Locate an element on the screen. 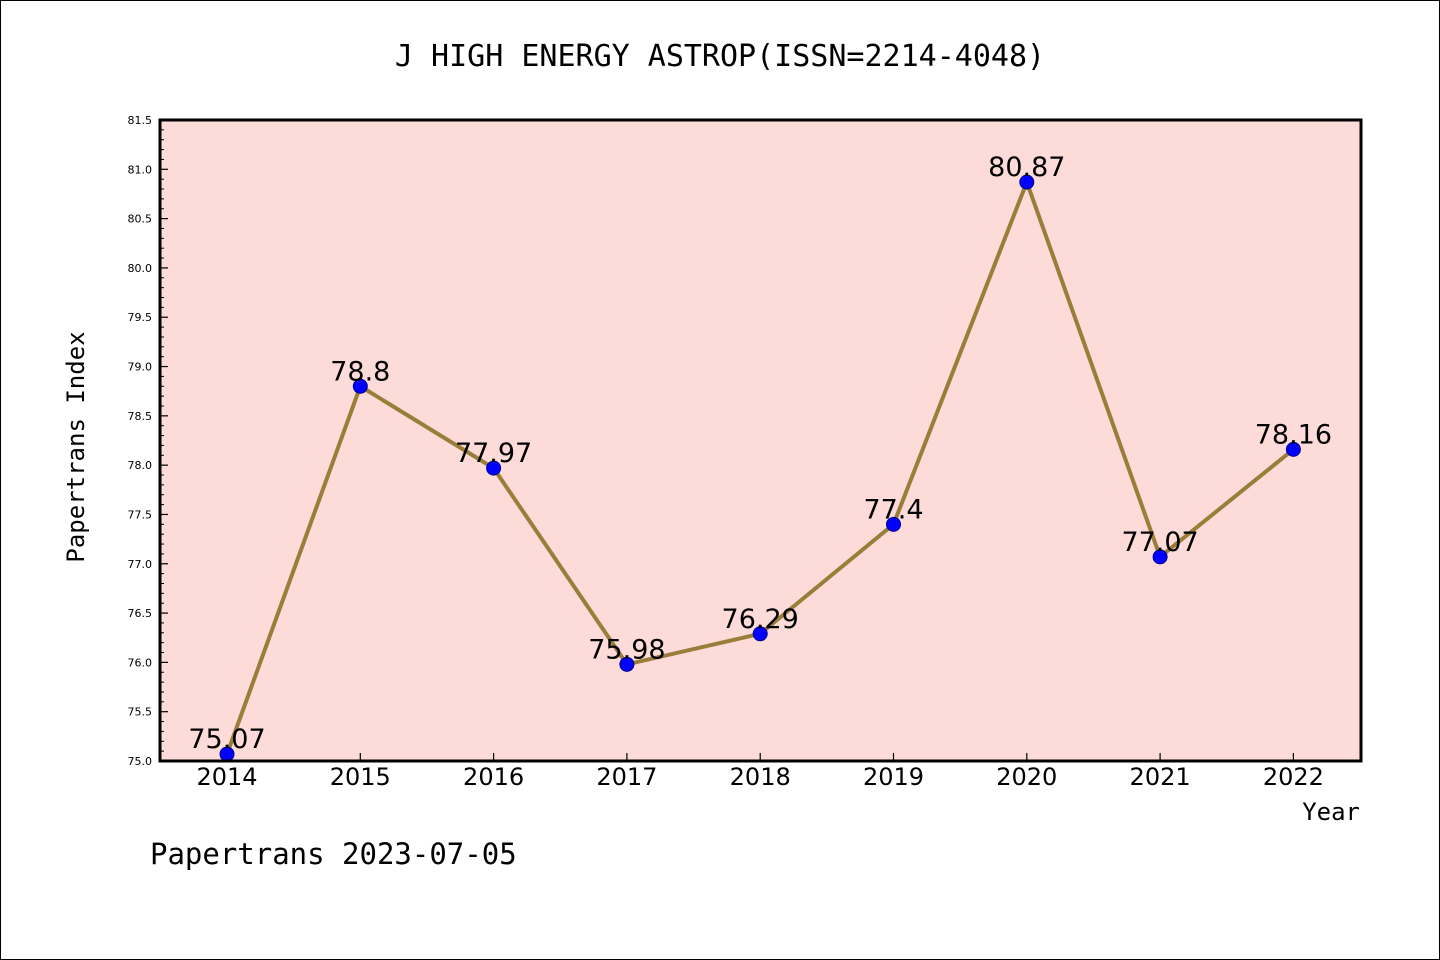 The height and width of the screenshot is (960, 1440). data-label: 80.87 is located at coordinates (1026, 167).